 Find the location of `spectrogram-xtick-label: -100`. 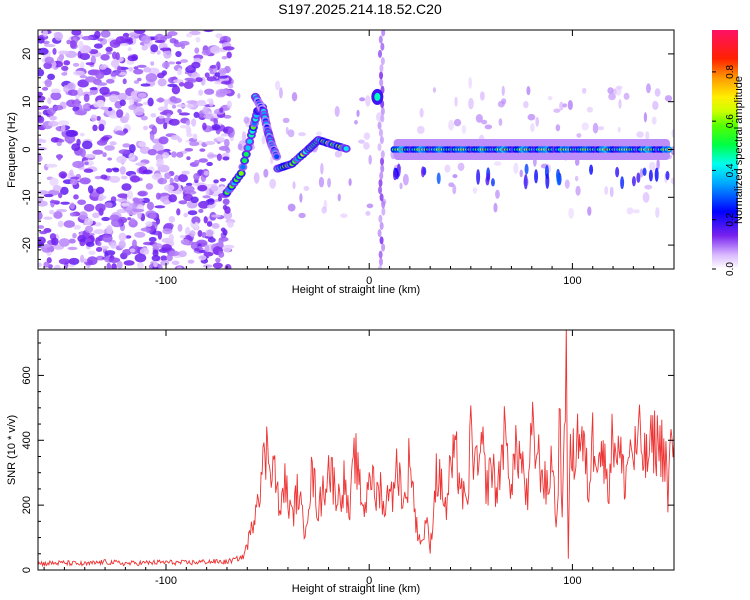

spectrogram-xtick-label: -100 is located at coordinates (166, 281).